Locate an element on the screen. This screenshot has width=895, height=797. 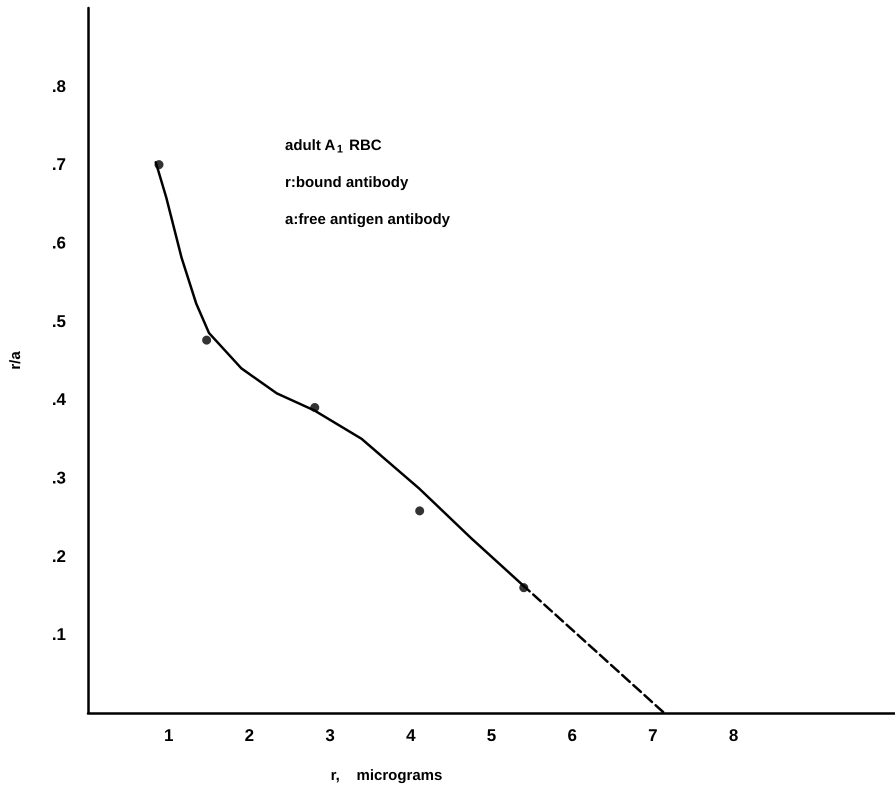
annotation: r:bound antibody is located at coordinates (347, 182).